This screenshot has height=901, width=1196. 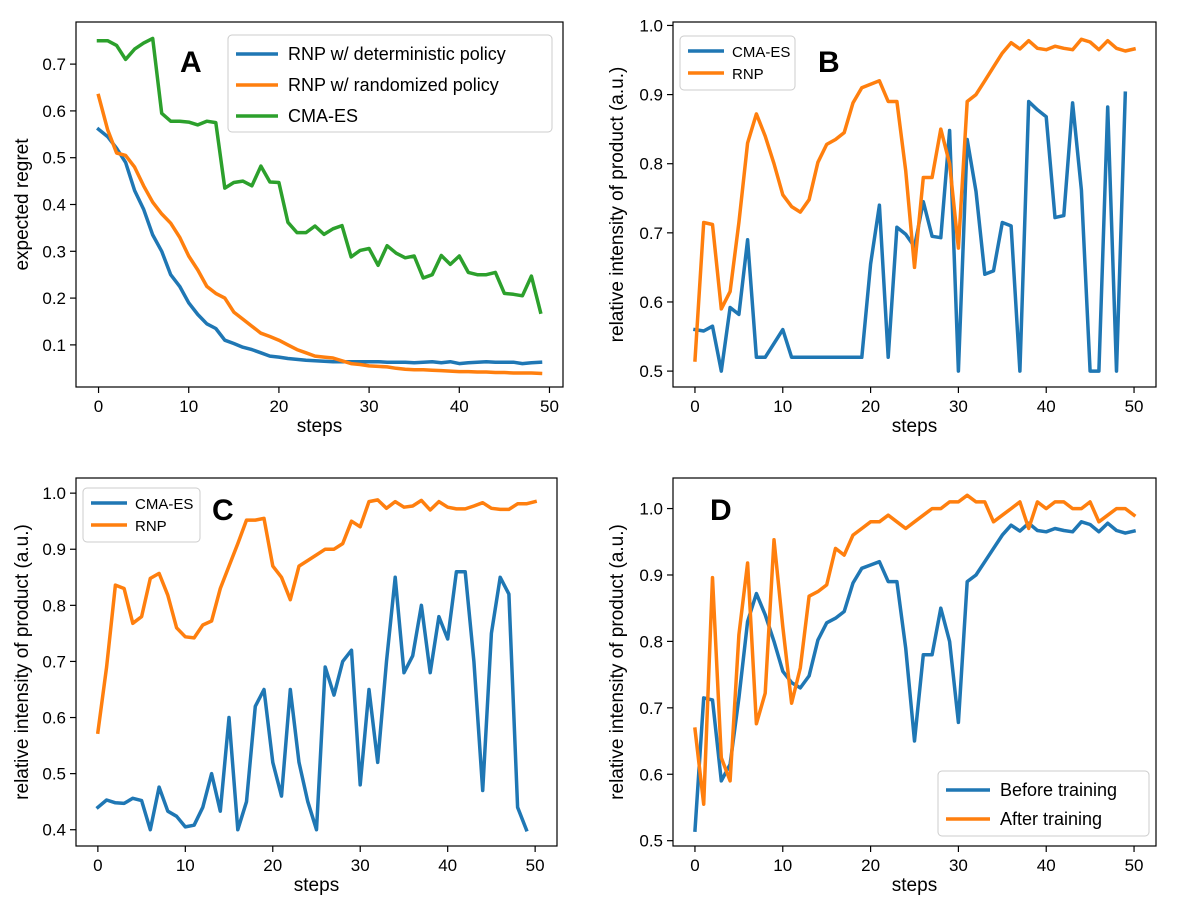 What do you see at coordinates (721, 510) in the screenshot?
I see `panel-letter: D` at bounding box center [721, 510].